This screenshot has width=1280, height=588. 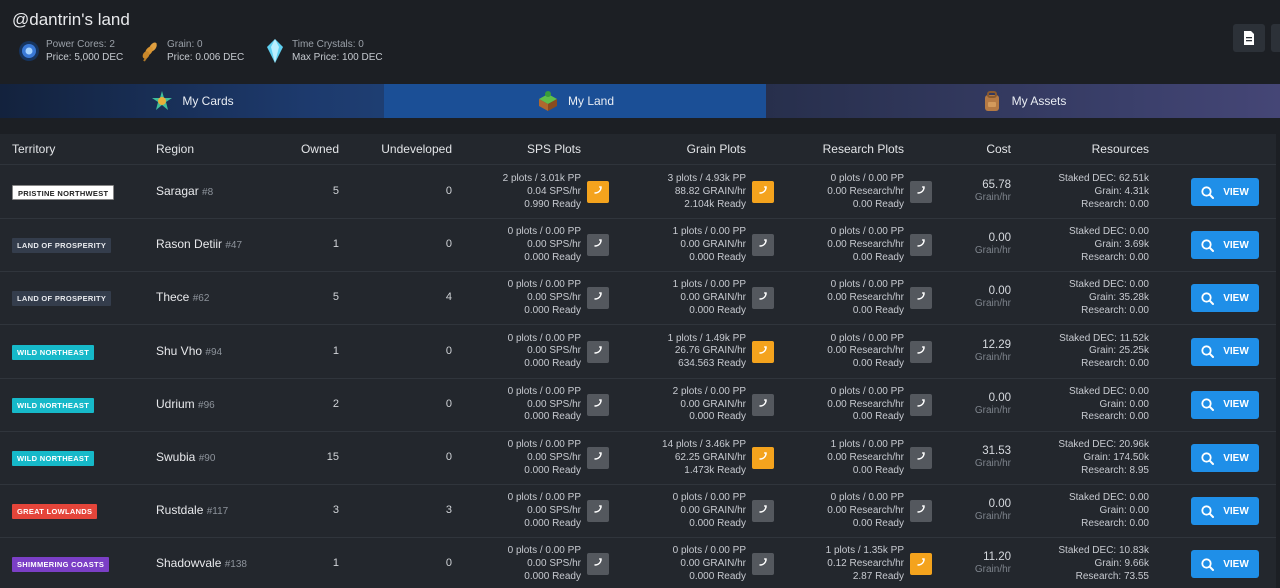 I want to click on region-label: Thece, so click(x=173, y=297).